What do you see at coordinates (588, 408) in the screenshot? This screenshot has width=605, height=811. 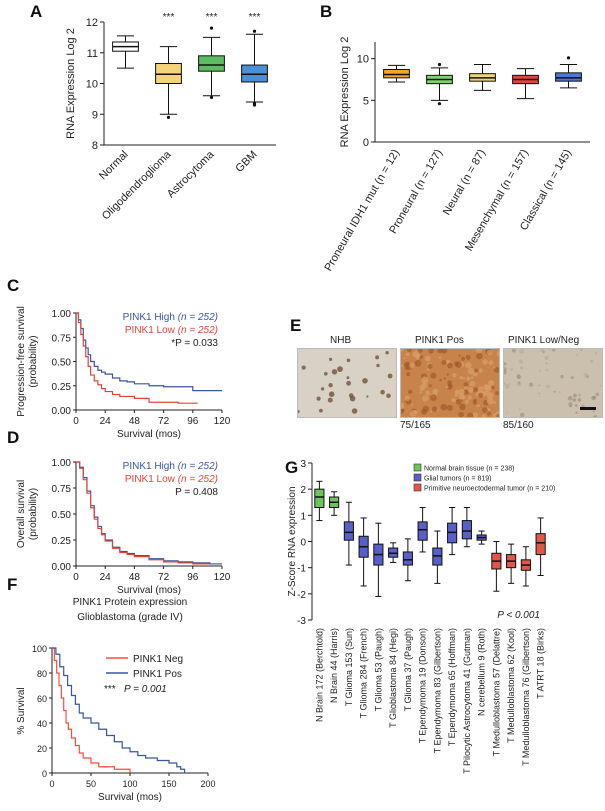 I see `scale-bar` at bounding box center [588, 408].